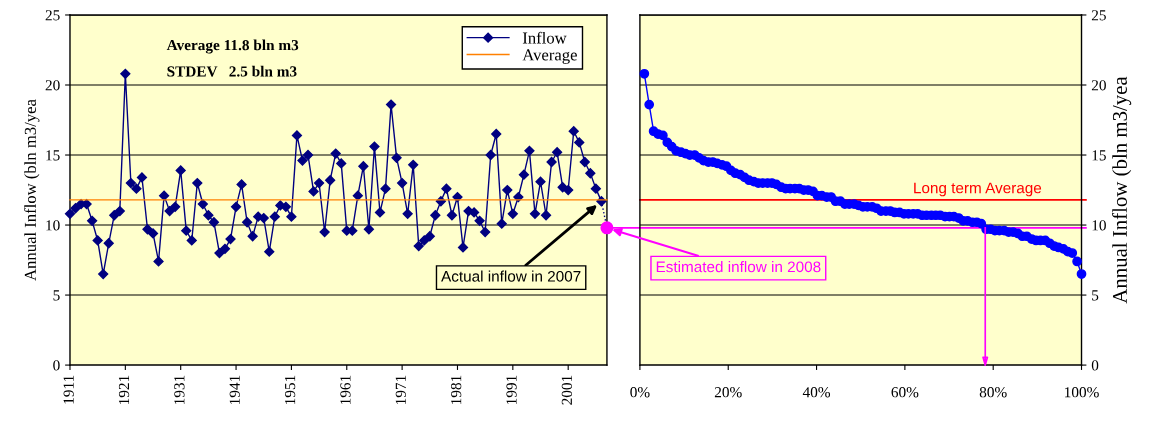  I want to click on x-tick-label: 40%, so click(816, 392).